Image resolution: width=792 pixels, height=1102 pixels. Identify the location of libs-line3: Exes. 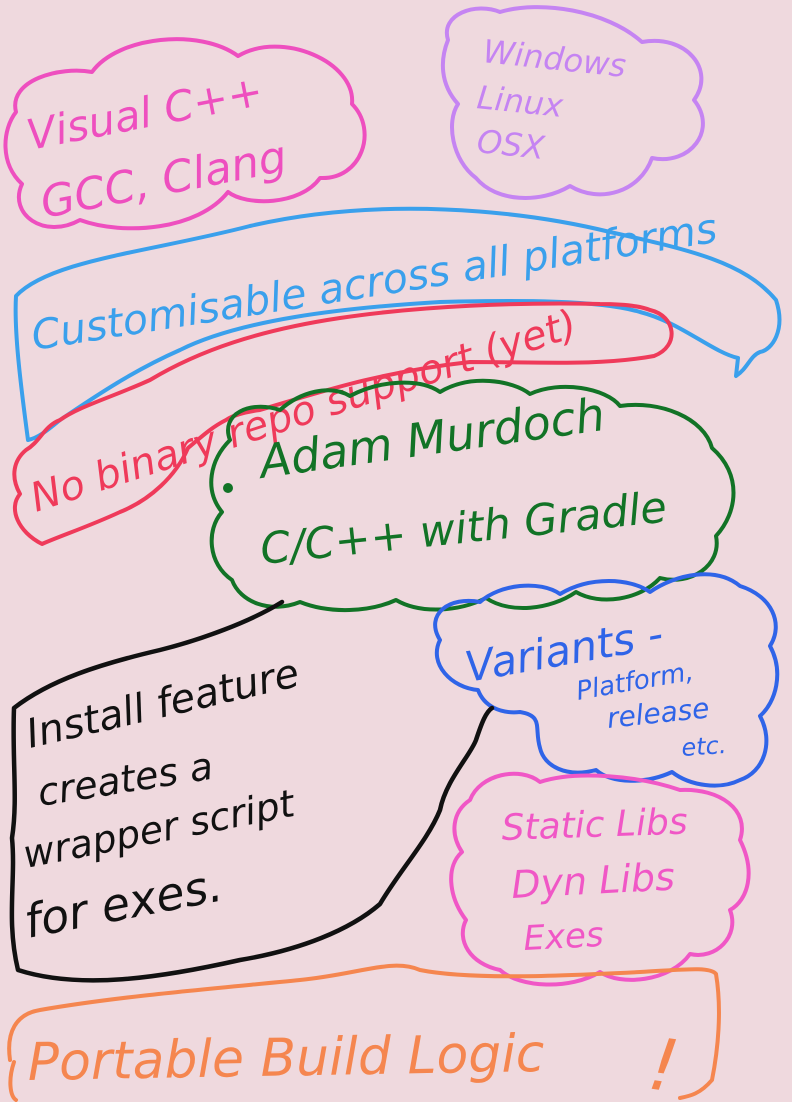
(563, 937).